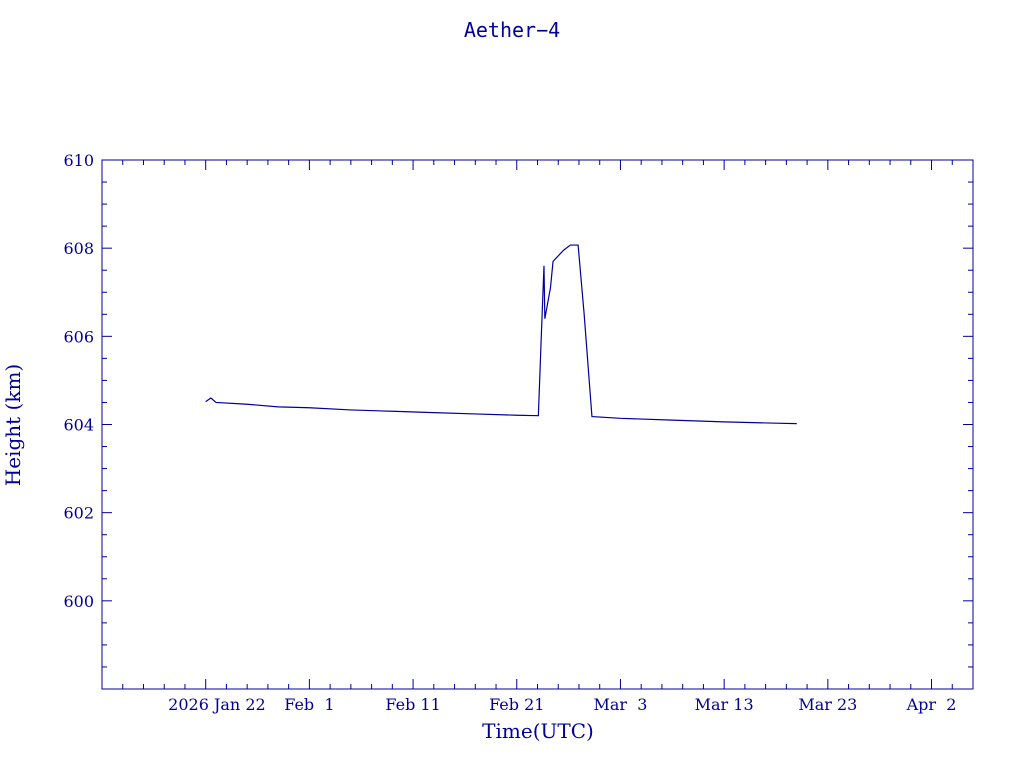 This screenshot has height=768, width=1024. What do you see at coordinates (78, 601) in the screenshot?
I see `y-tick-label: 600` at bounding box center [78, 601].